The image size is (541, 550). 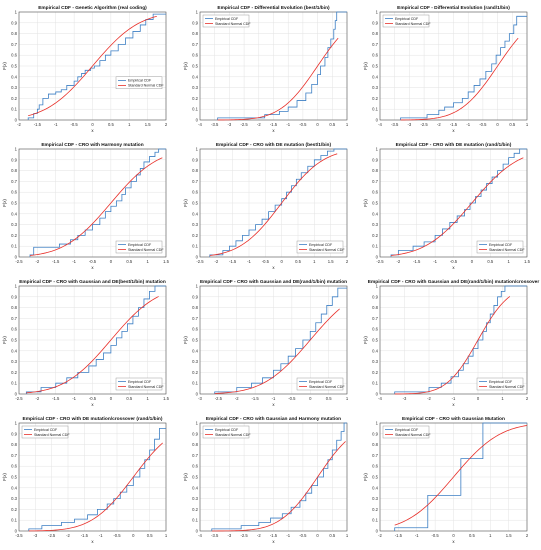 What do you see at coordinates (332, 535) in the screenshot?
I see `x-tick-label: 0.5` at bounding box center [332, 535].